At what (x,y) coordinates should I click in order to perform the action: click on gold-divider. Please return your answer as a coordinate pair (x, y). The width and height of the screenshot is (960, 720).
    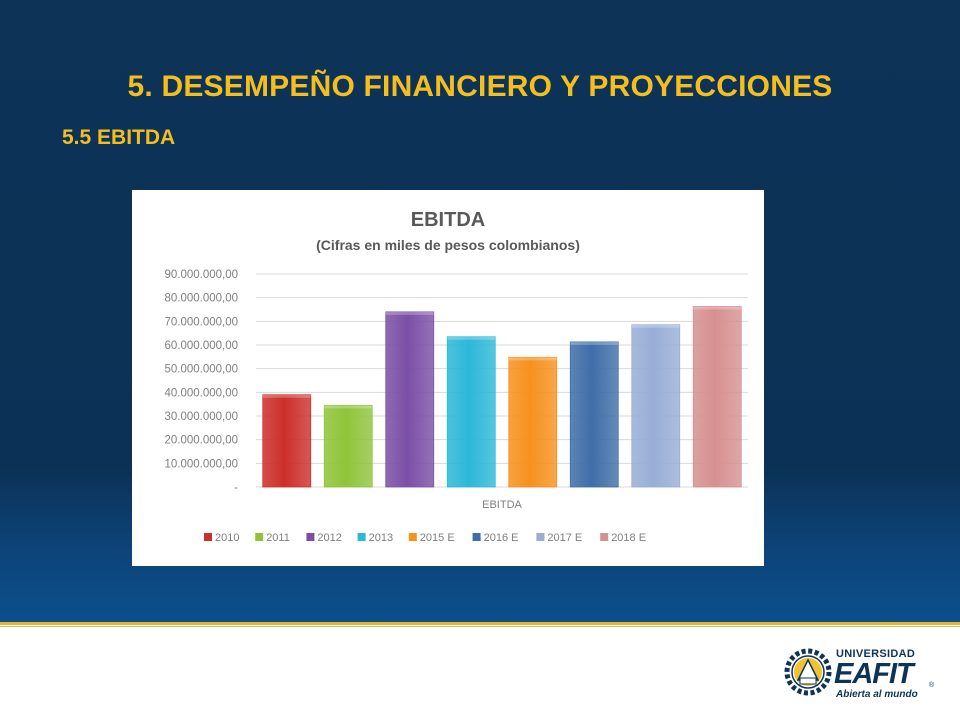
    Looking at the image, I should click on (480, 623).